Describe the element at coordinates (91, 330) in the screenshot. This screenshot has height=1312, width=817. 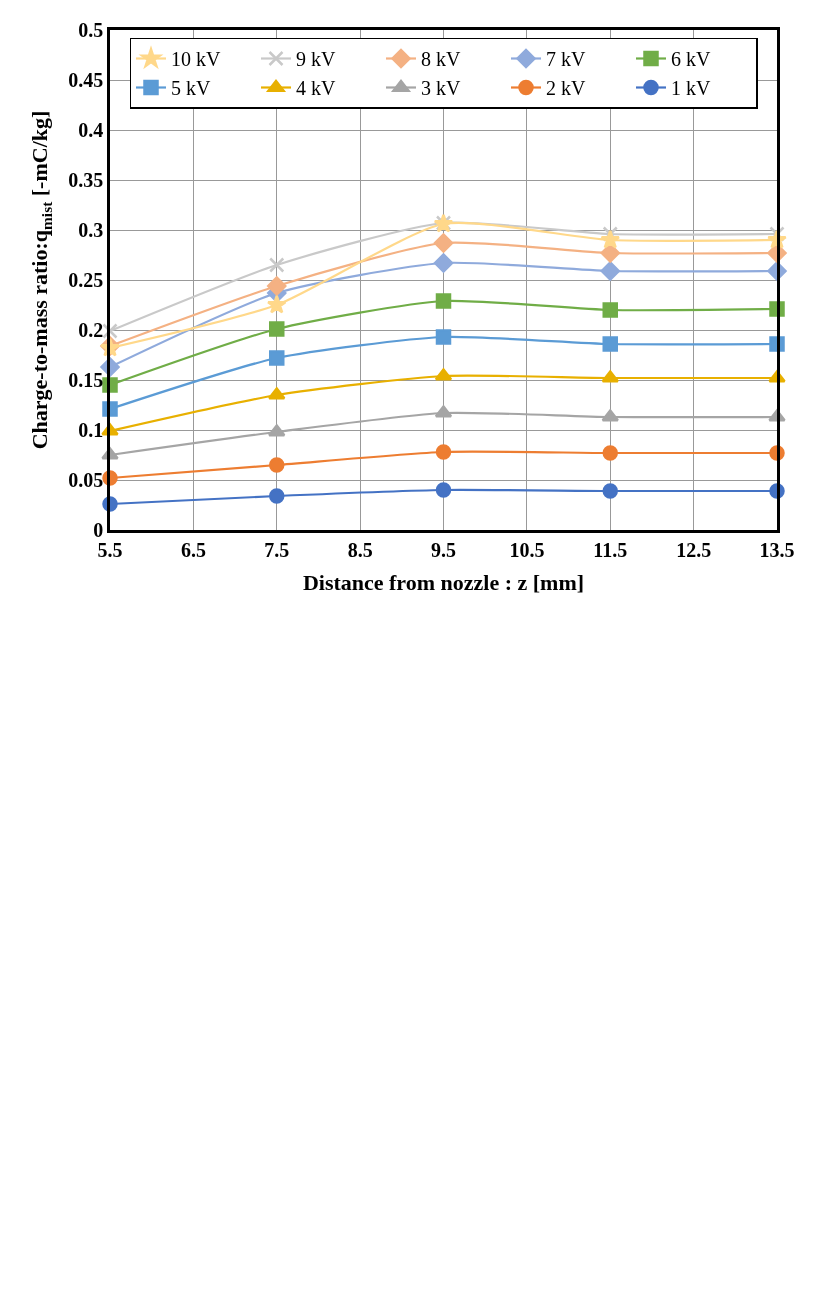
I see `y-tick-label: 0.2` at that location.